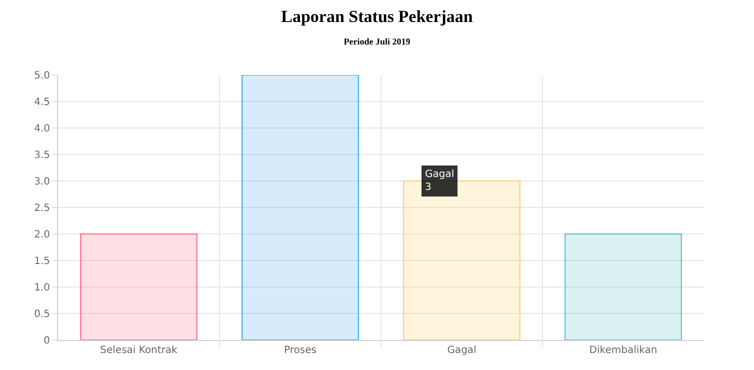 Image resolution: width=754 pixels, height=370 pixels. Describe the element at coordinates (377, 41) in the screenshot. I see `chart-subtitle: Periode Juli 2019` at that location.